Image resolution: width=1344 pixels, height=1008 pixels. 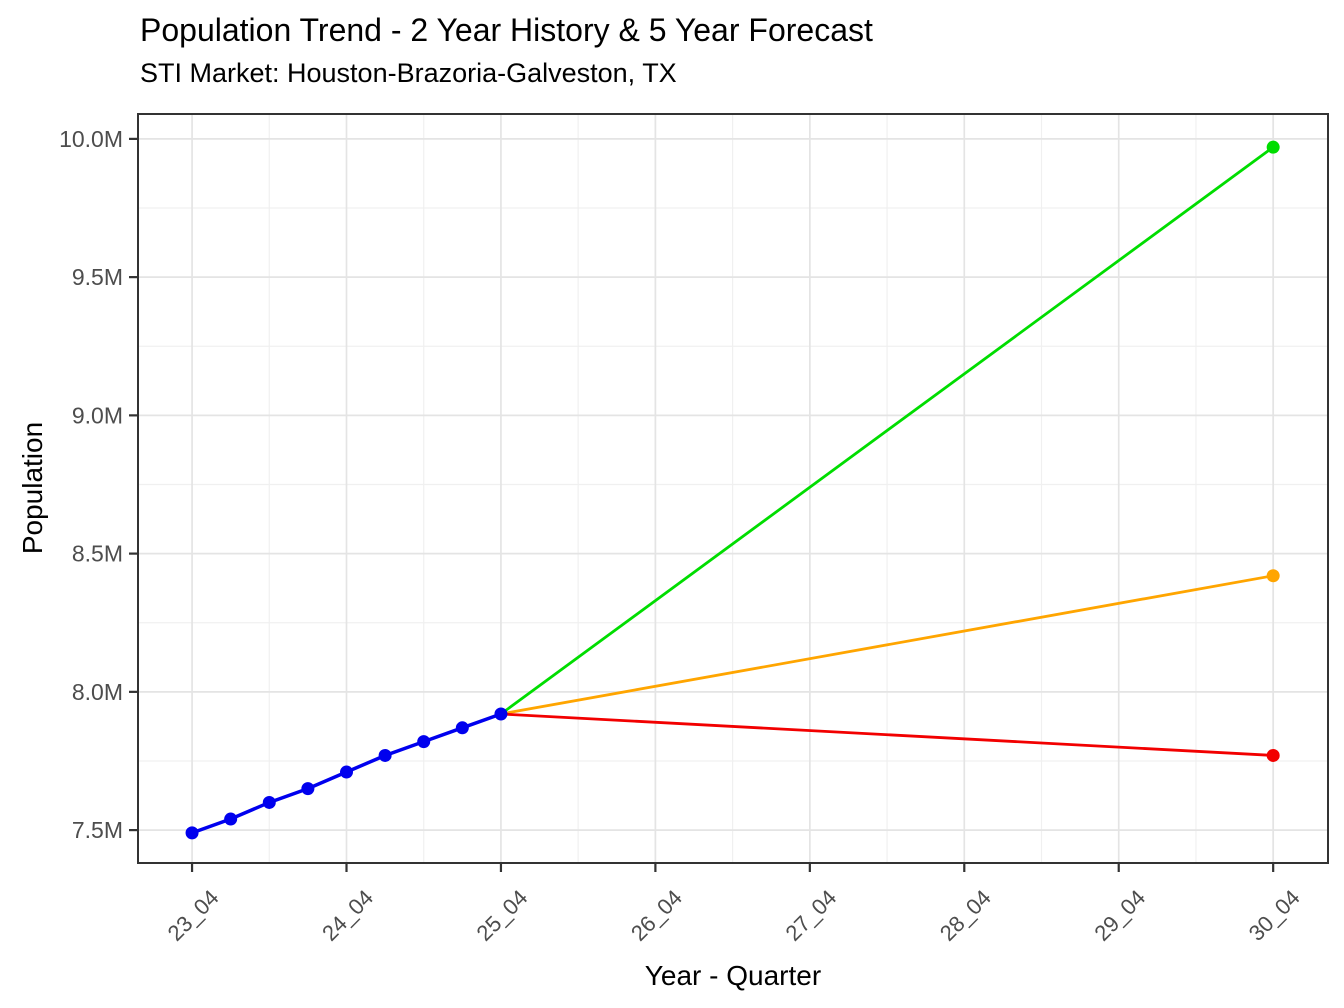 What do you see at coordinates (887, 645) in the screenshot?
I see `forecast-base-line` at bounding box center [887, 645].